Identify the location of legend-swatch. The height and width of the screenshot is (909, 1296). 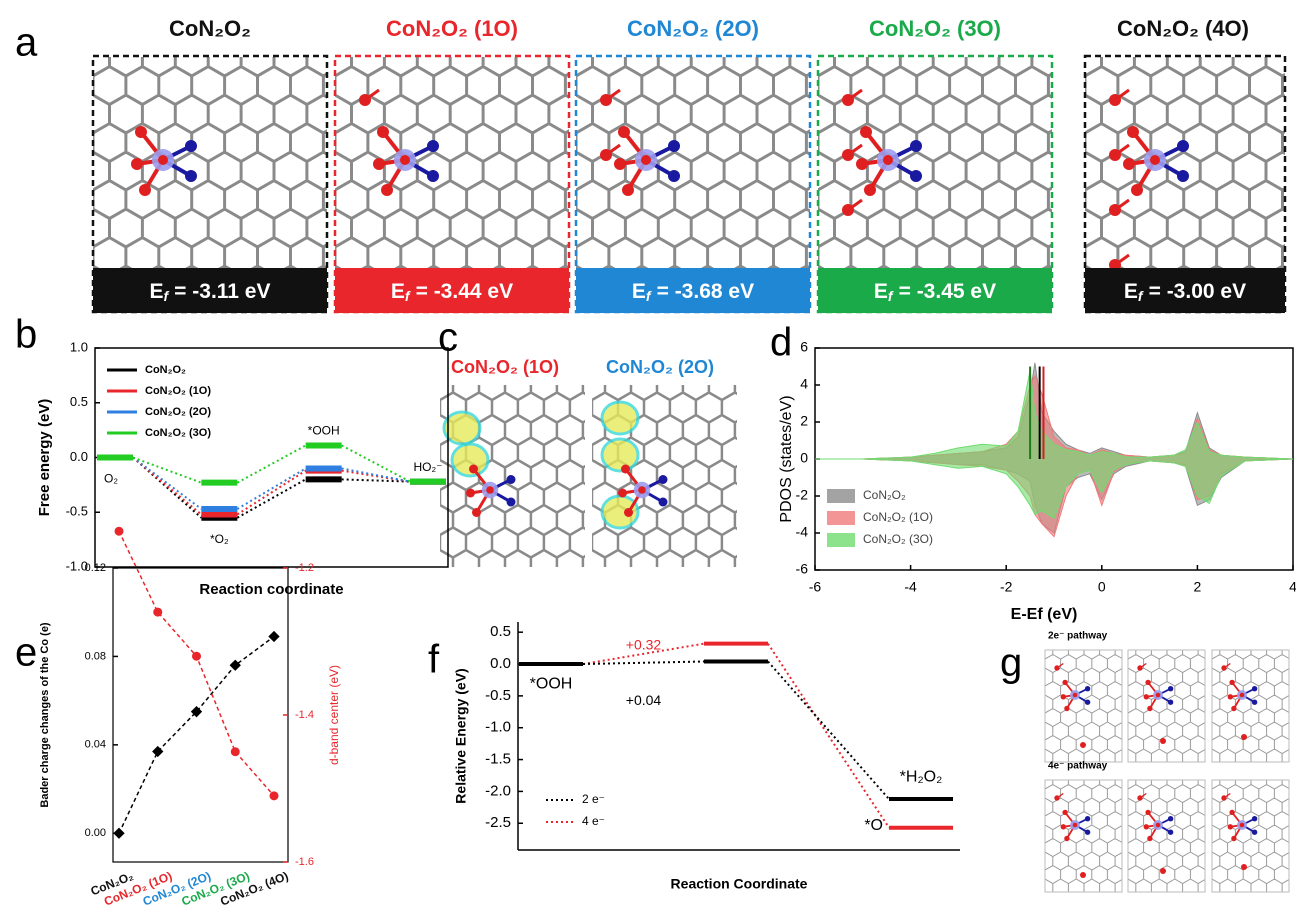
(841, 518).